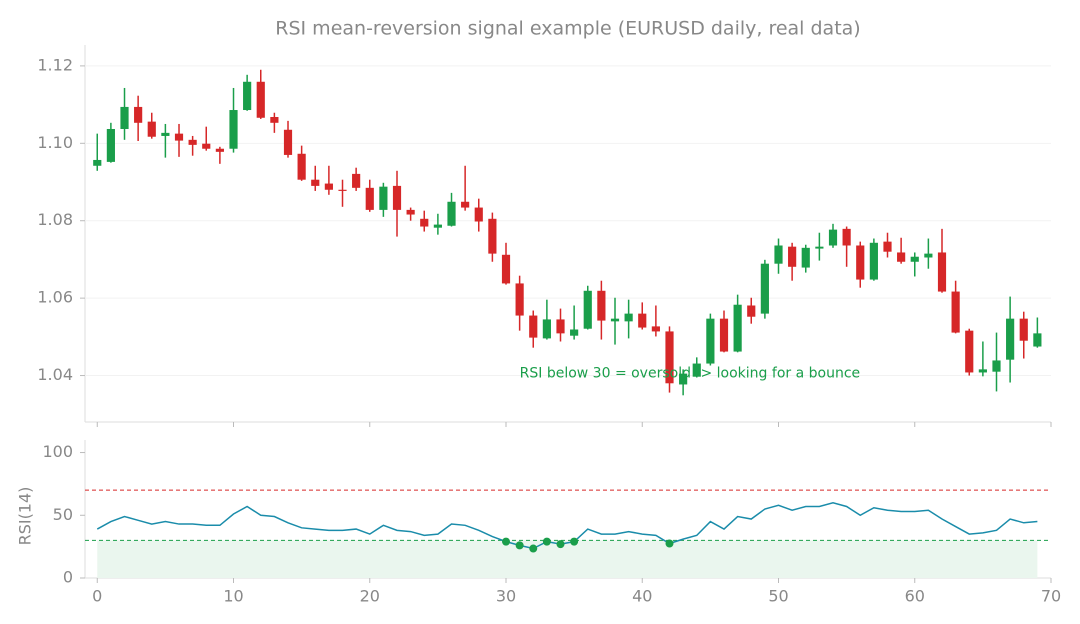 This screenshot has height=624, width=1080. Describe the element at coordinates (57, 451) in the screenshot. I see `y-tick-label: 100` at that location.